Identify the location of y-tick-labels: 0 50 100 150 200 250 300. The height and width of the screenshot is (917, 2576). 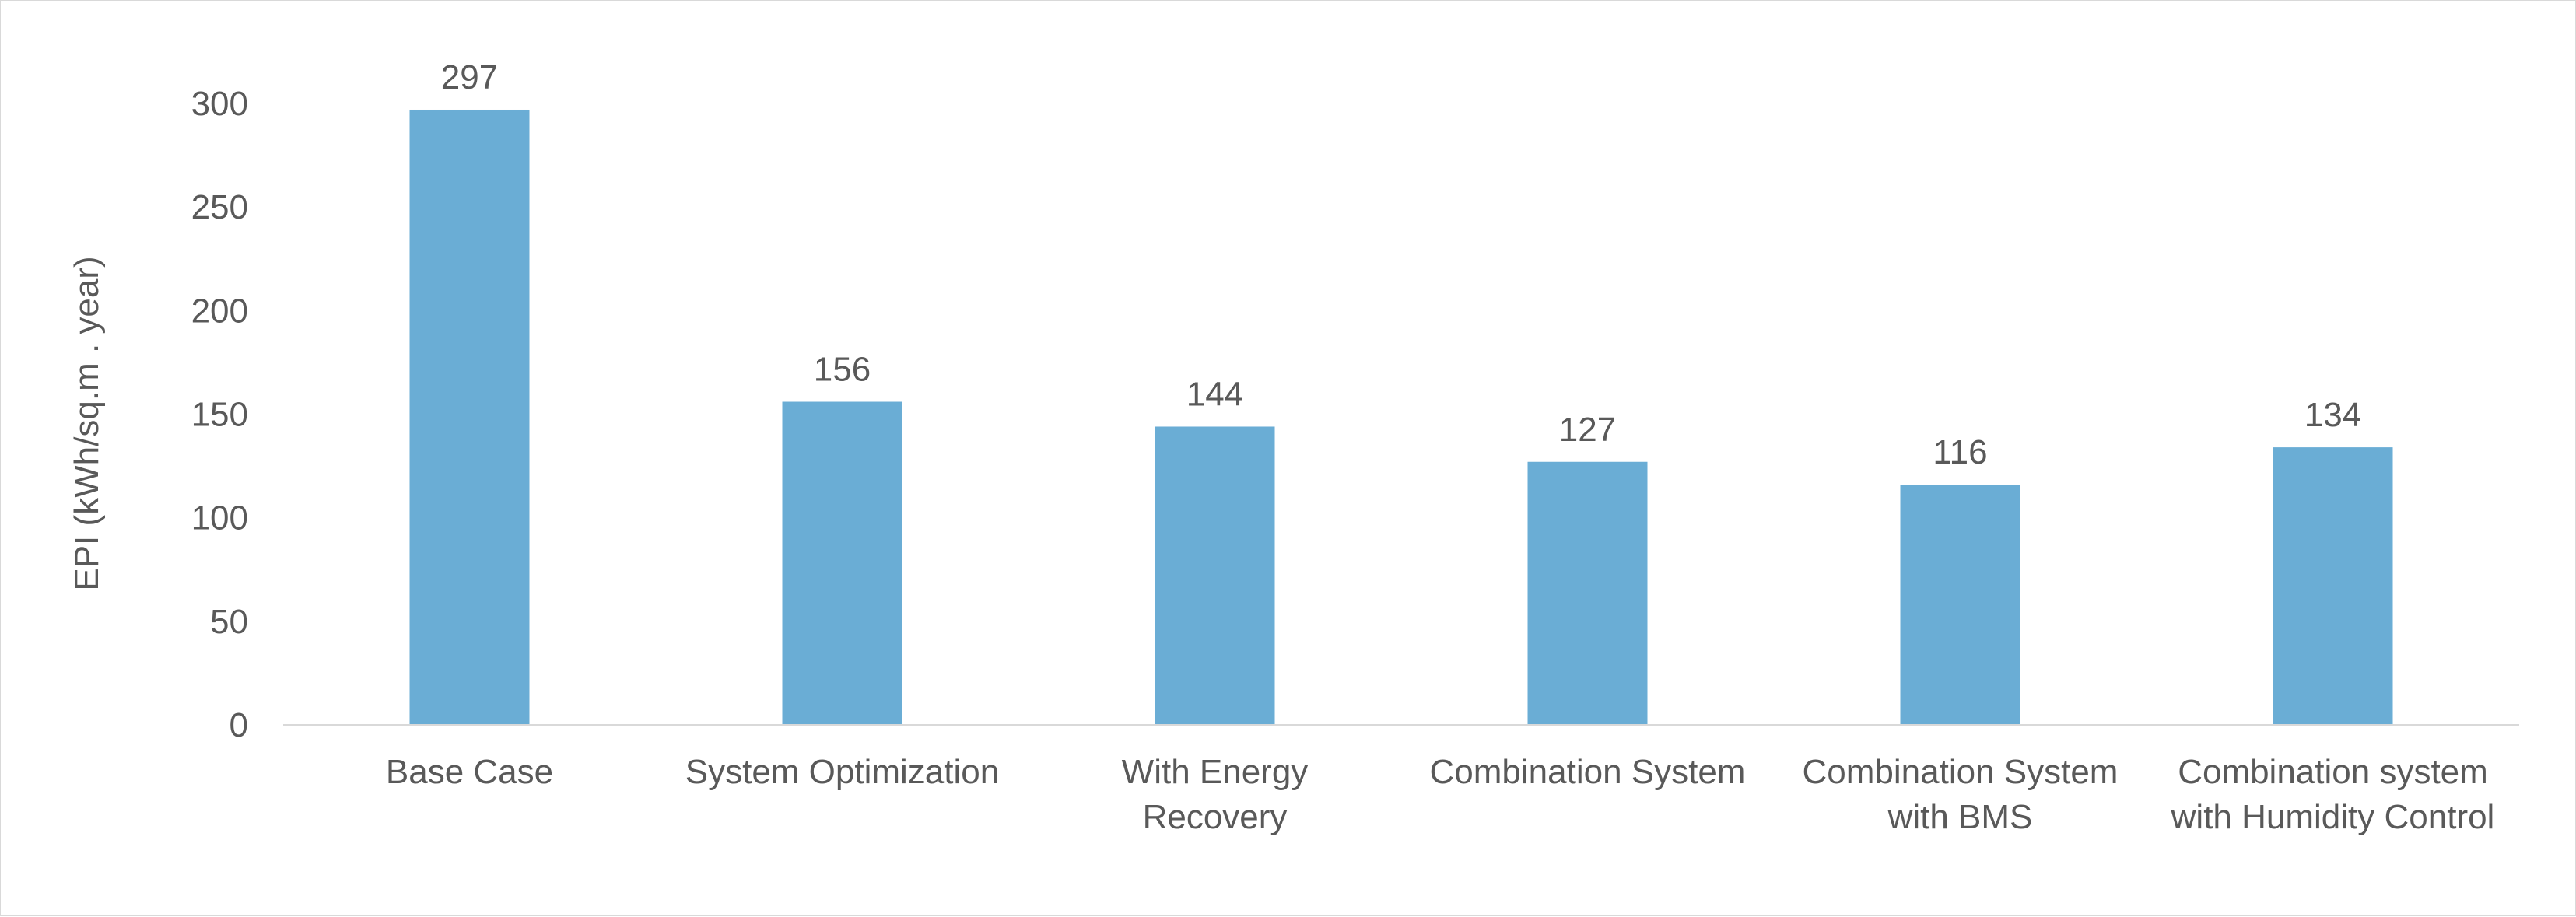
(219, 414).